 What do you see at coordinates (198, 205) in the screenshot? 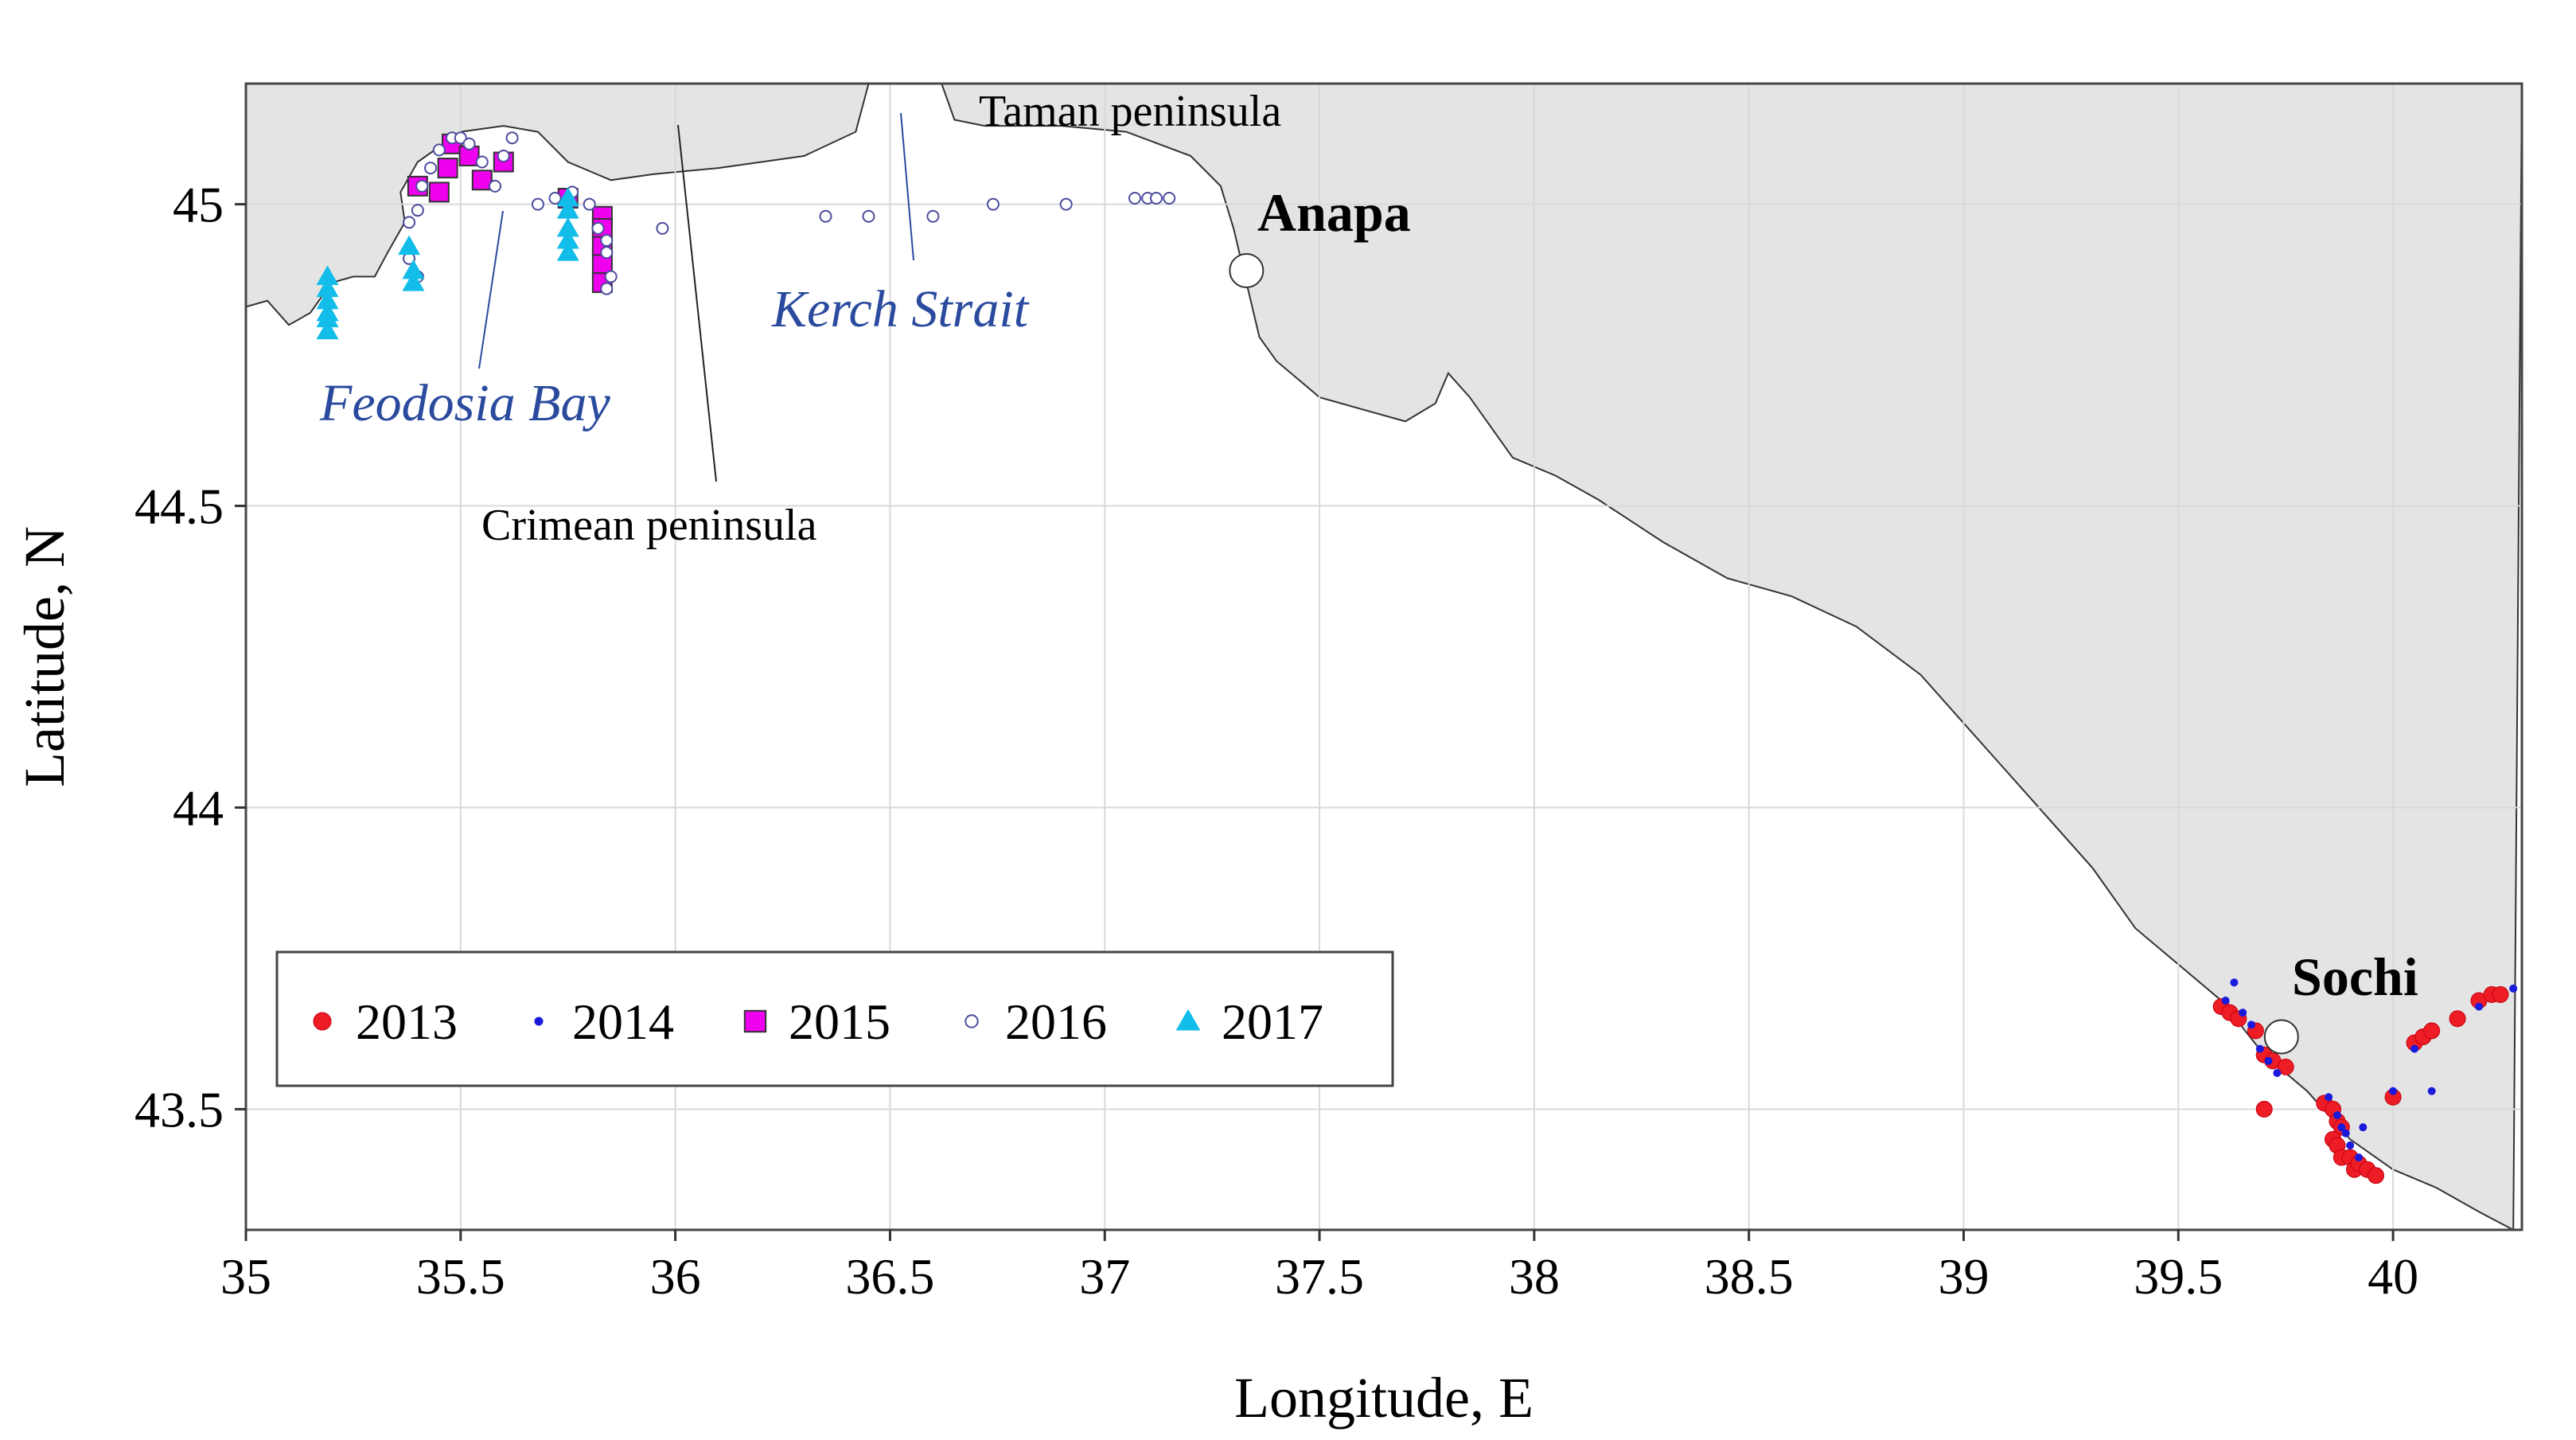
I see `y-tick-label: 45` at bounding box center [198, 205].